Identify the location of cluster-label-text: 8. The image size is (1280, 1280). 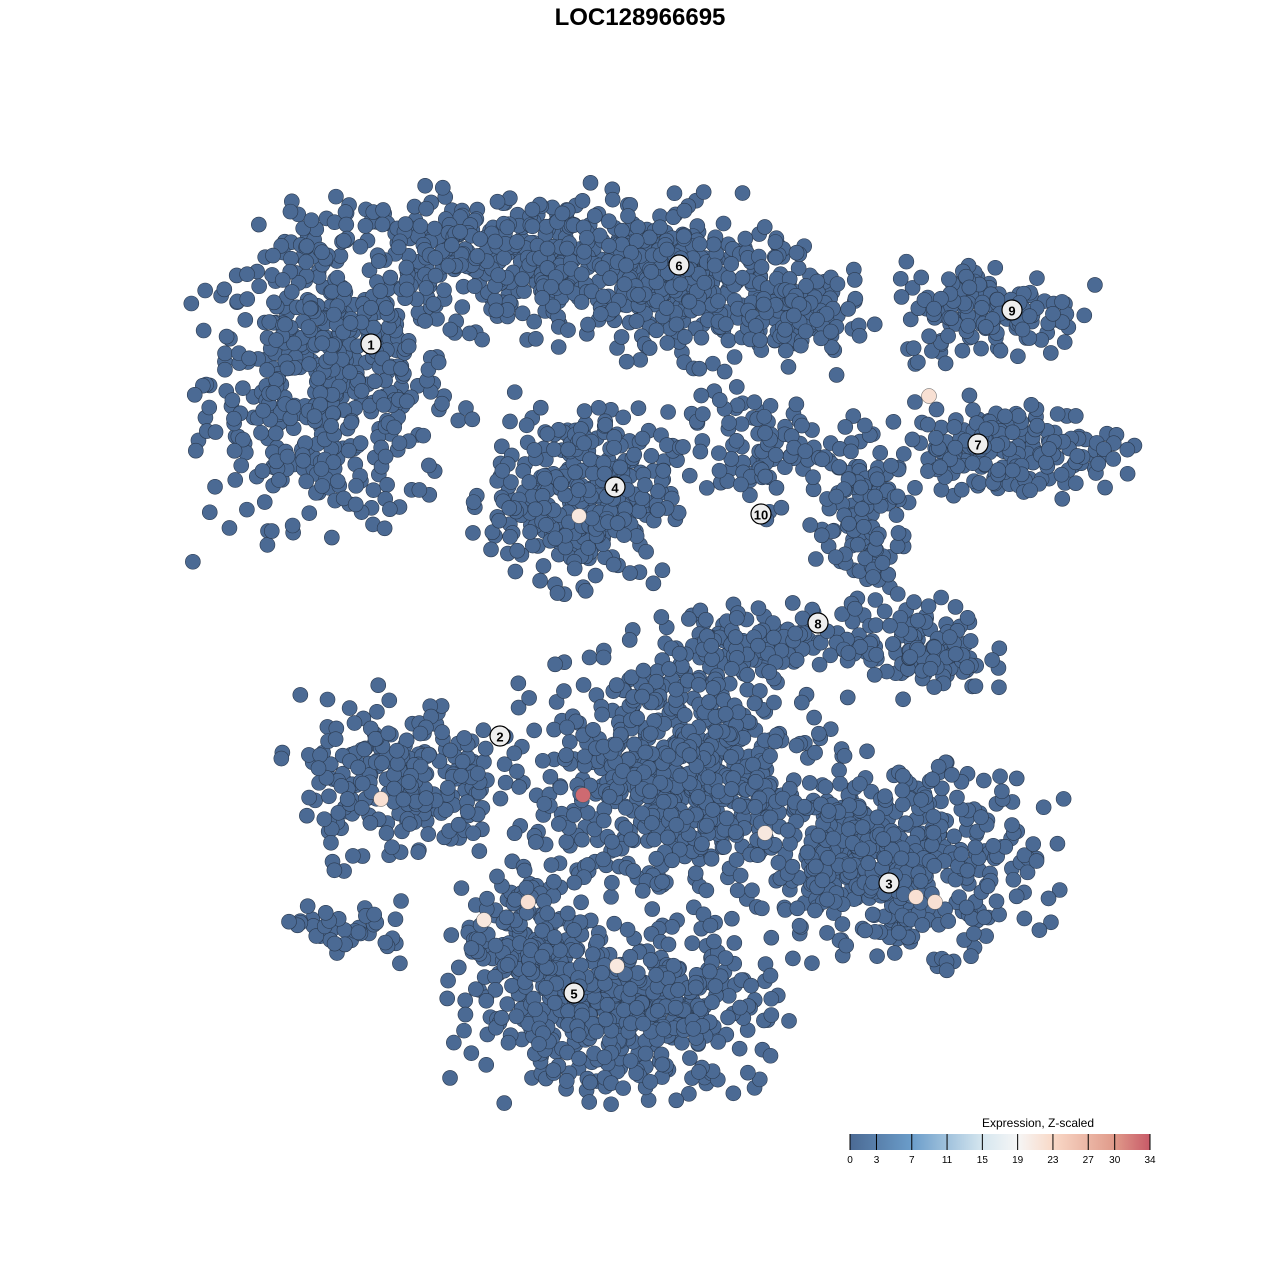
(817, 624).